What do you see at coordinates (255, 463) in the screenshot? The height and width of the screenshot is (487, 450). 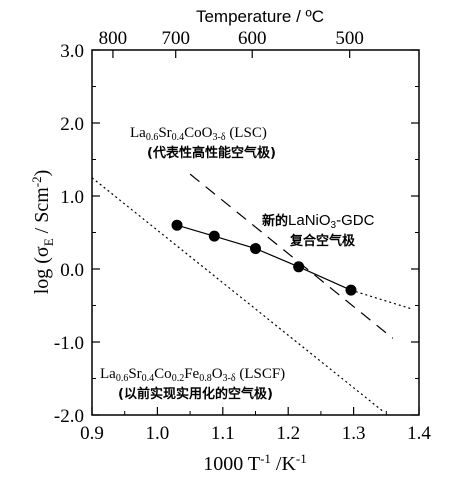 I see `x-axis-title: 1000 T-1 /K-1` at bounding box center [255, 463].